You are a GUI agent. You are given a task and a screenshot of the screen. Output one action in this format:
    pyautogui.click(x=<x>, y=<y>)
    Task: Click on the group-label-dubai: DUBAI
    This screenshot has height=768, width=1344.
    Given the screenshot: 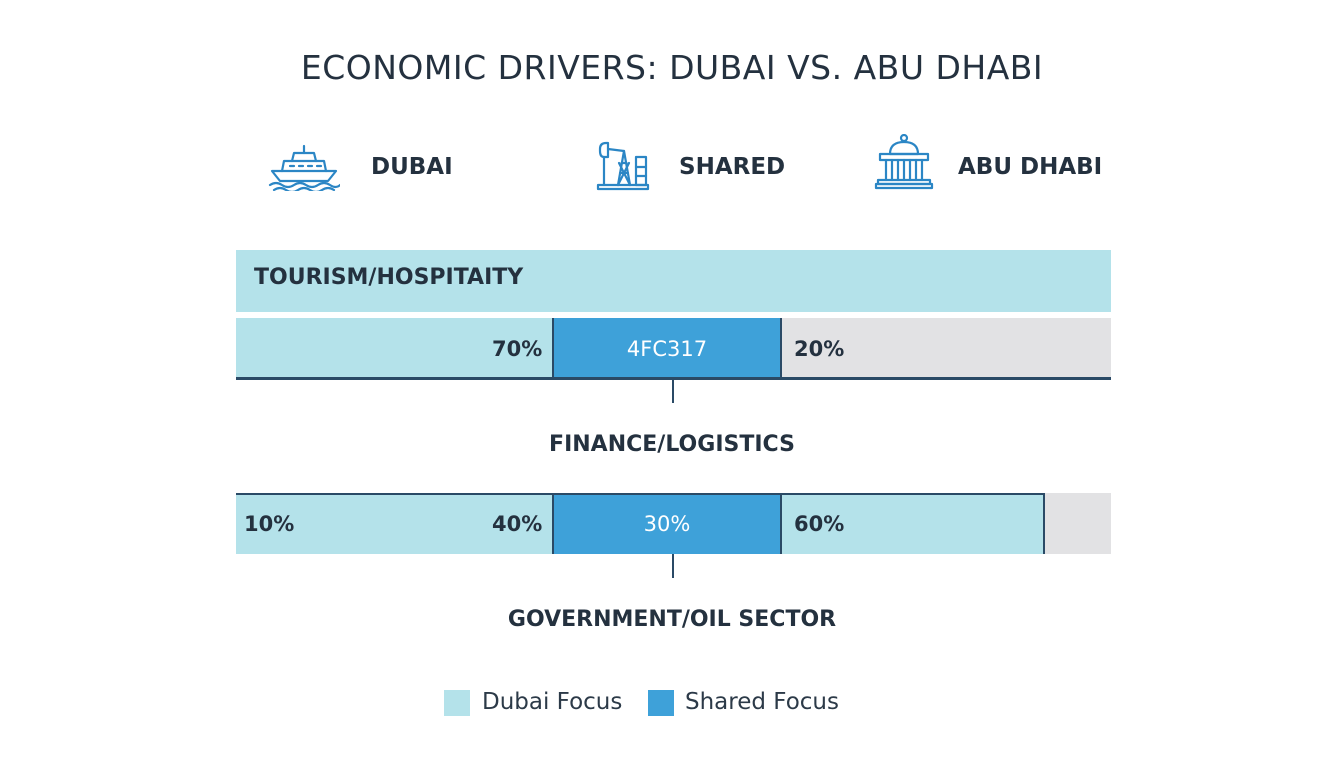 What is the action you would take?
    pyautogui.click(x=412, y=167)
    